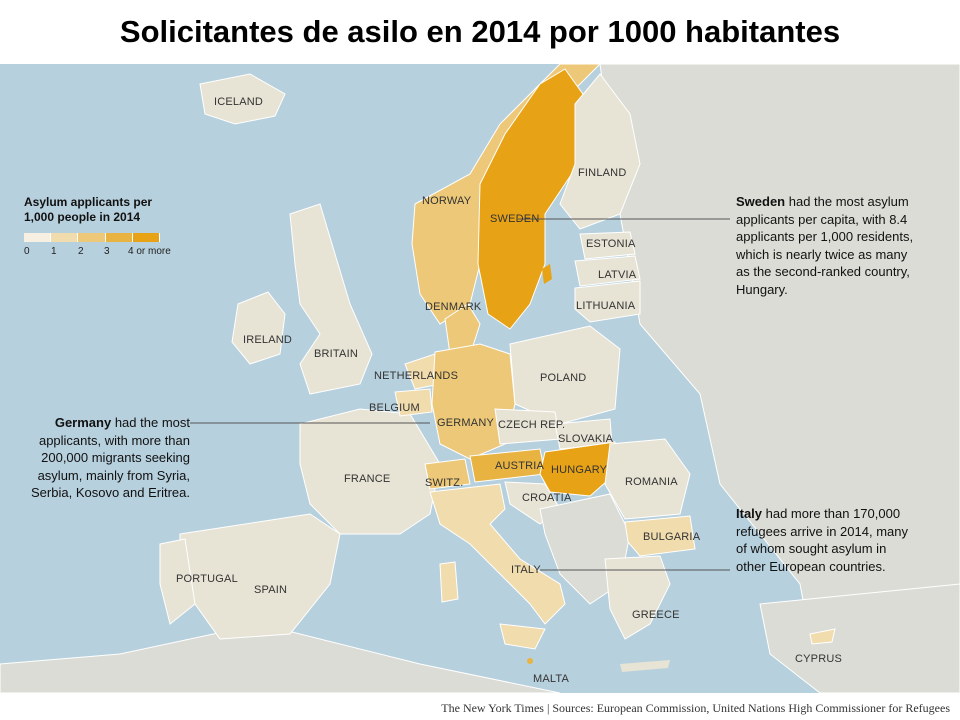  I want to click on label-cyprus: CYPRUS, so click(819, 659).